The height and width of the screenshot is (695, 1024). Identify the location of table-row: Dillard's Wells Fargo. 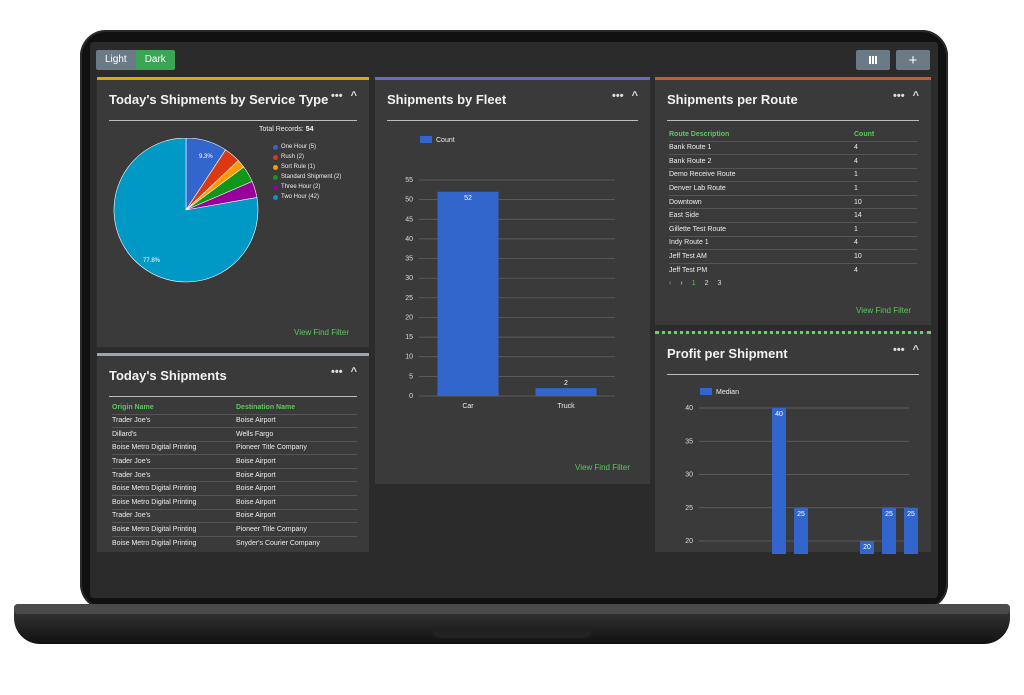
(234, 434).